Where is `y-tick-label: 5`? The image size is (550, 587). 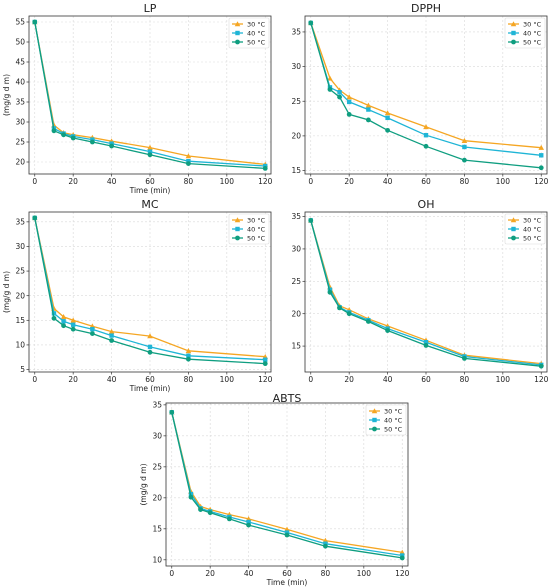
y-tick-label: 5 is located at coordinates (22, 369).